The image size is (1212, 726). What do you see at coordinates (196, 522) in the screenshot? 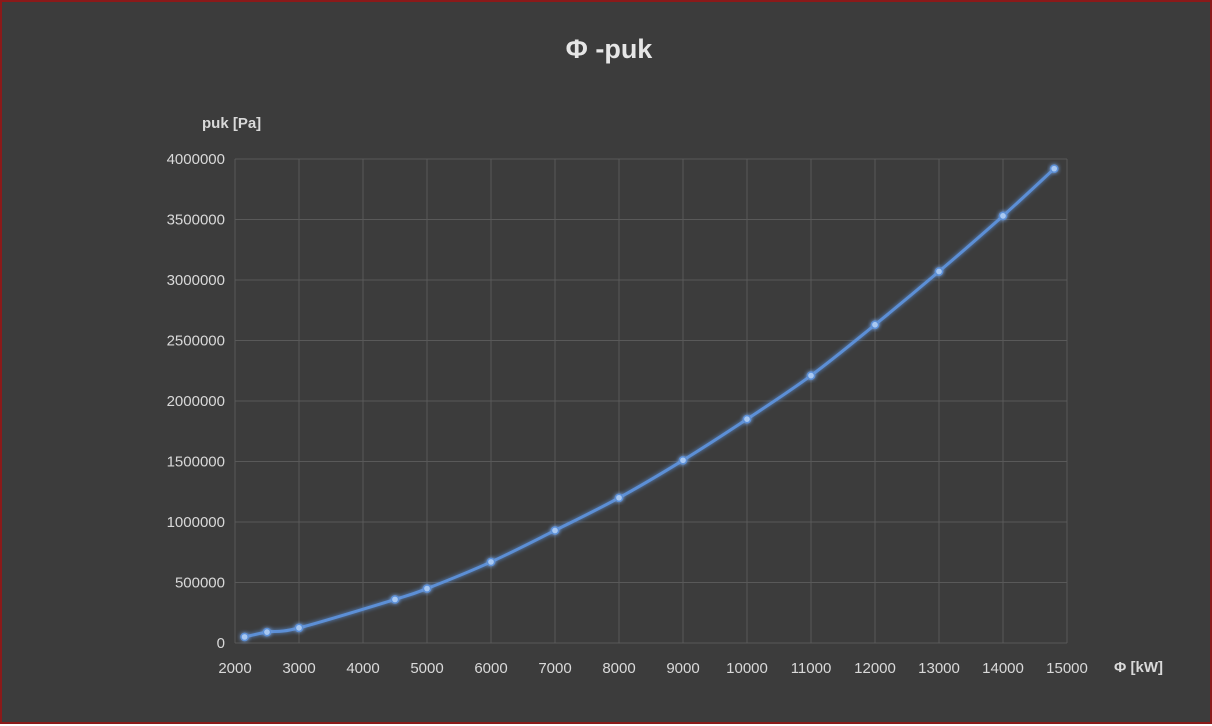
I see `y-tick-label: 1000000` at bounding box center [196, 522].